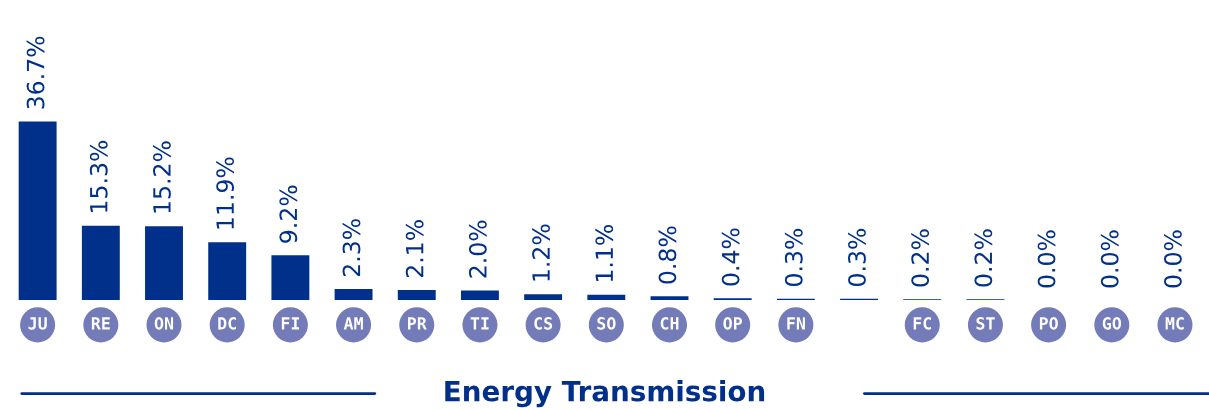  What do you see at coordinates (351, 248) in the screenshot?
I see `data-label: 2.3%` at bounding box center [351, 248].